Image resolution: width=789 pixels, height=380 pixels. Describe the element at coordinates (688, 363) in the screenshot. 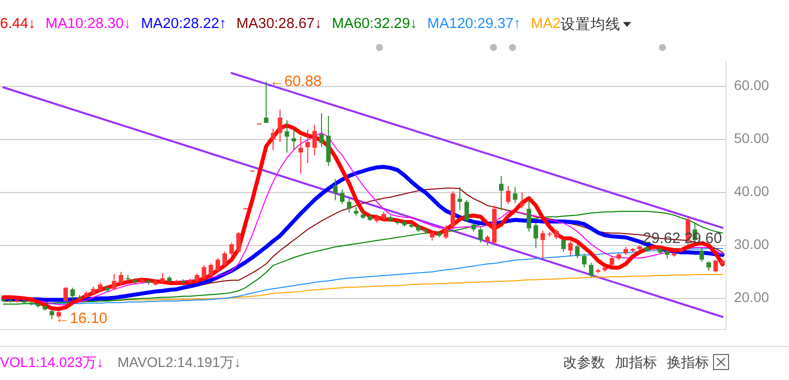

I see `text: 换指标` at that location.